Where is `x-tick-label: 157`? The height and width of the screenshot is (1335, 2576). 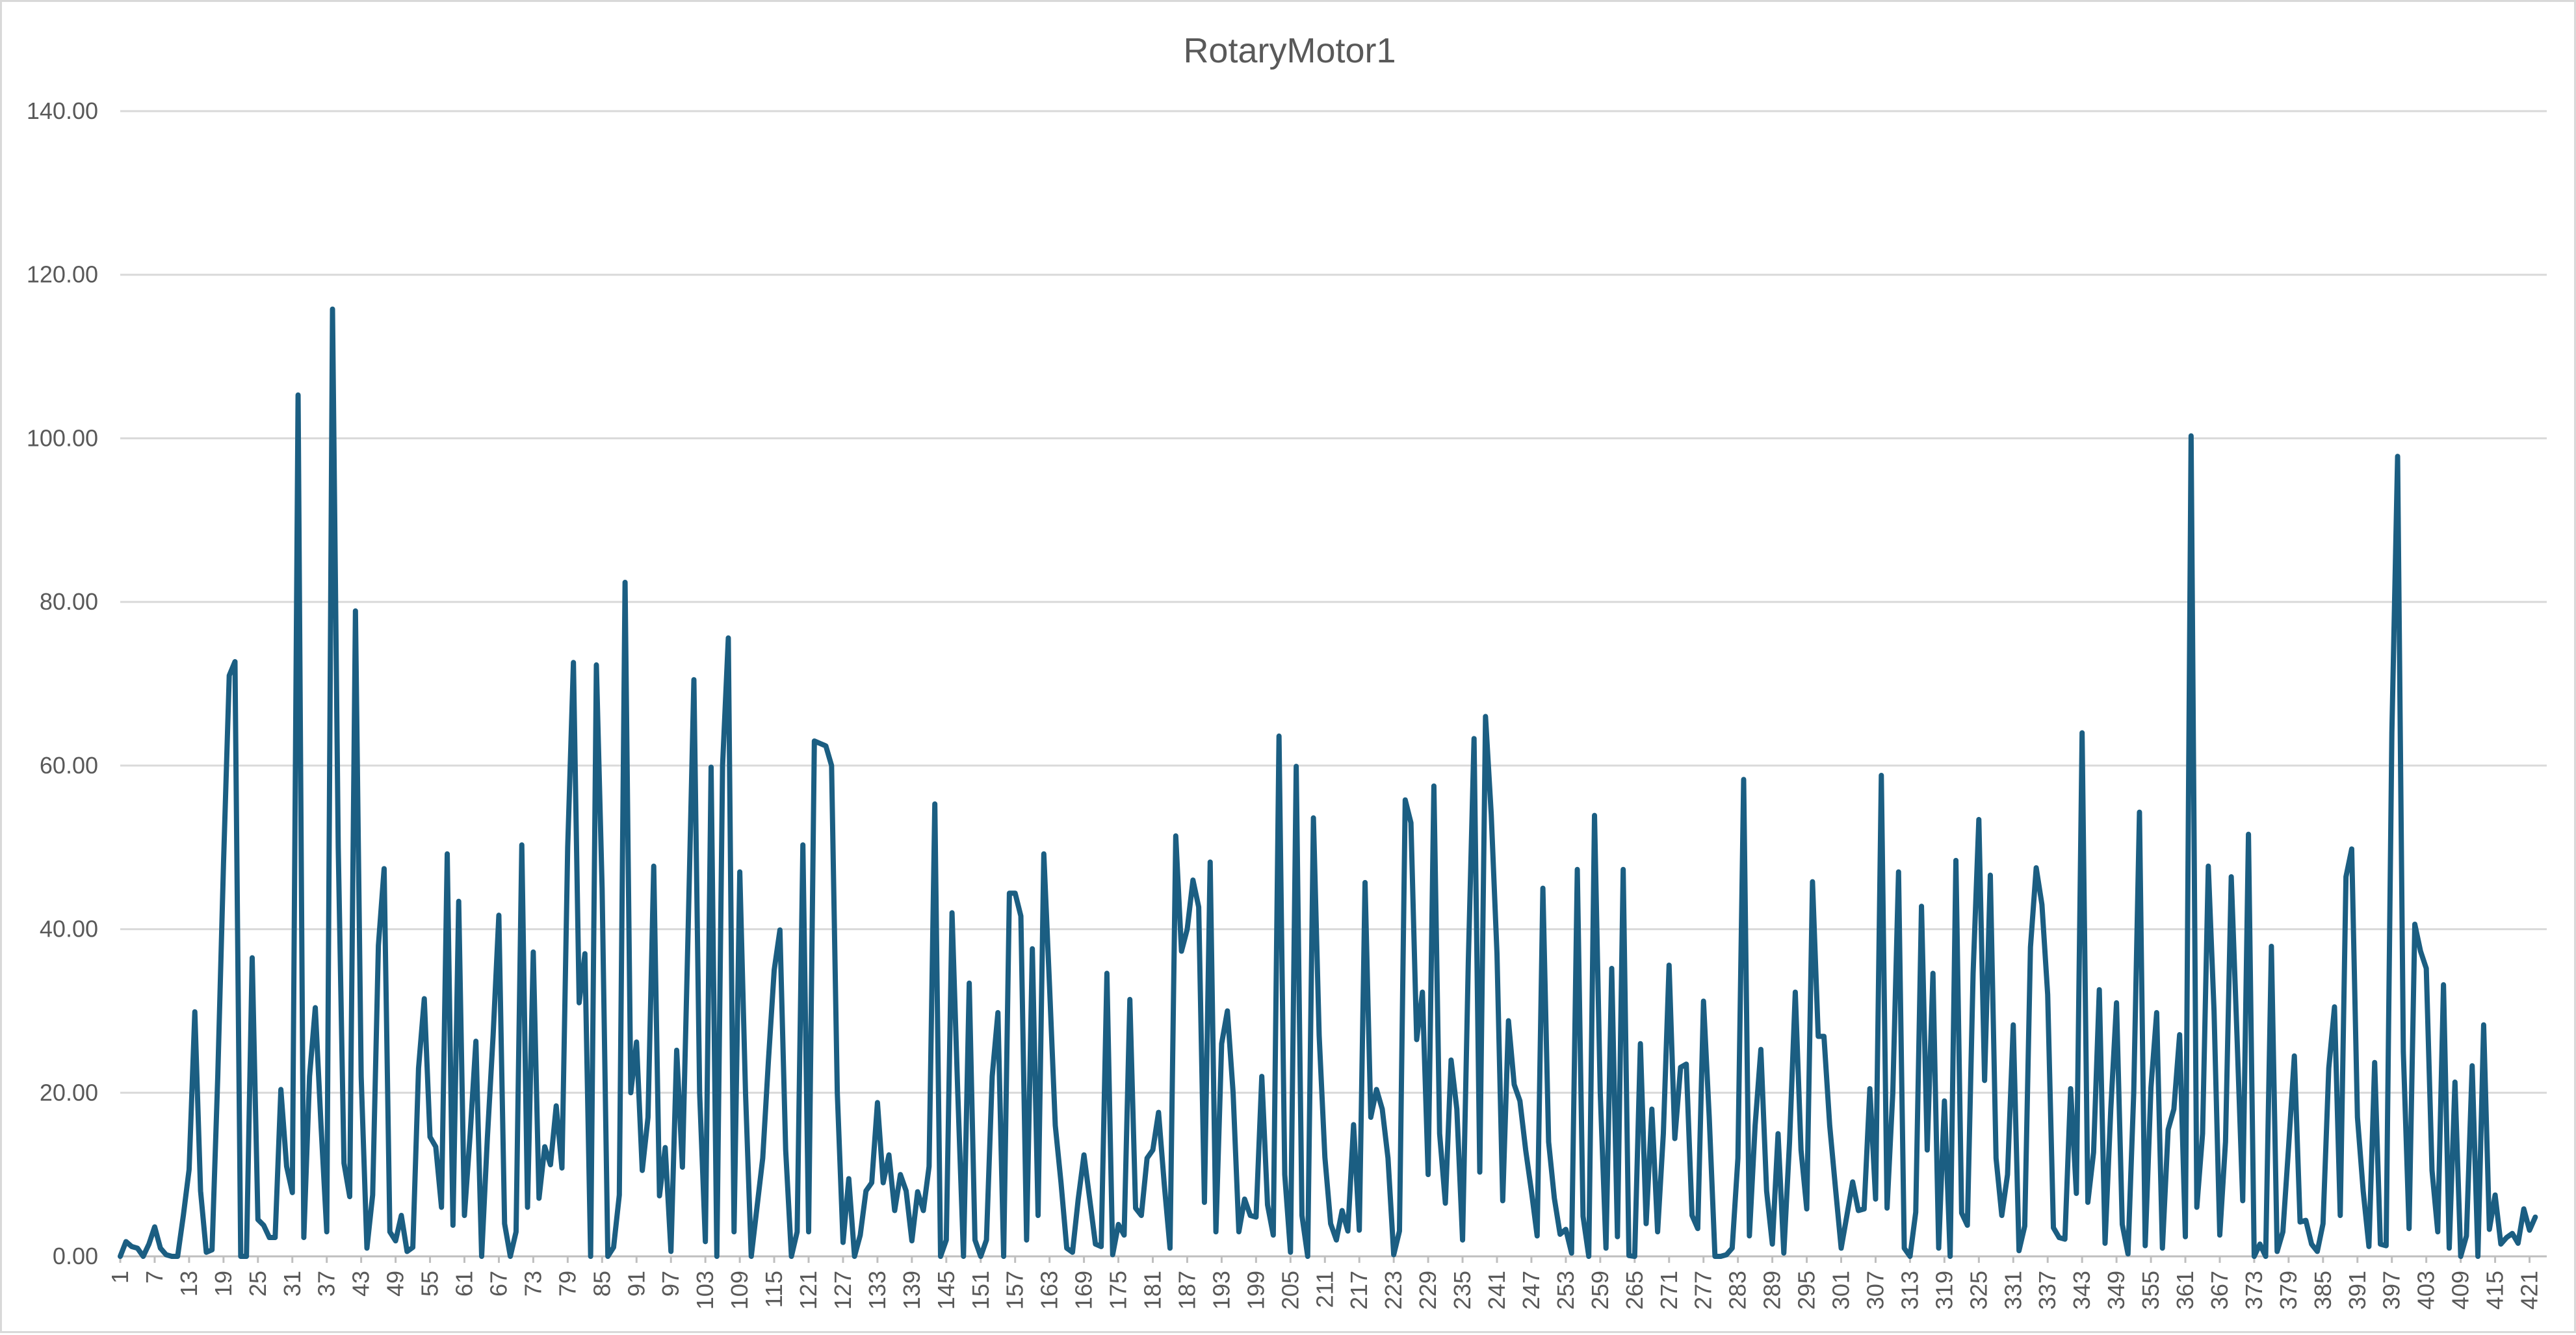 x-tick-label: 157 is located at coordinates (1015, 1290).